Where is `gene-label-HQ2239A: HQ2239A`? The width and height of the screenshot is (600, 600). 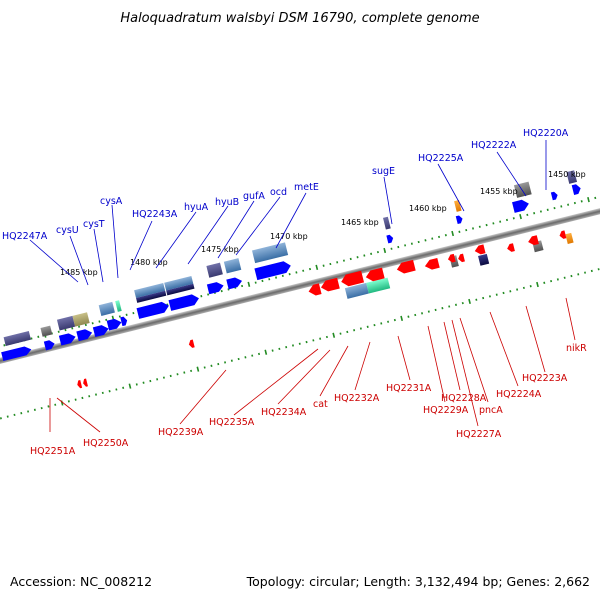 gene-label-HQ2239A: HQ2239A is located at coordinates (181, 432).